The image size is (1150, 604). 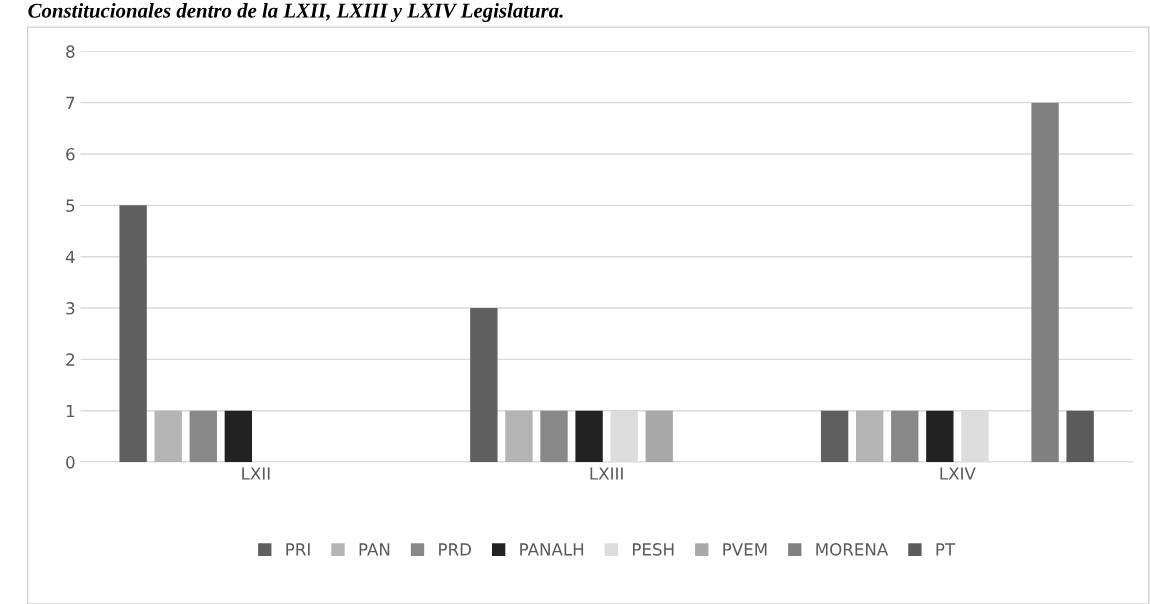 I want to click on x-tick-label: LXIV, so click(x=958, y=473).